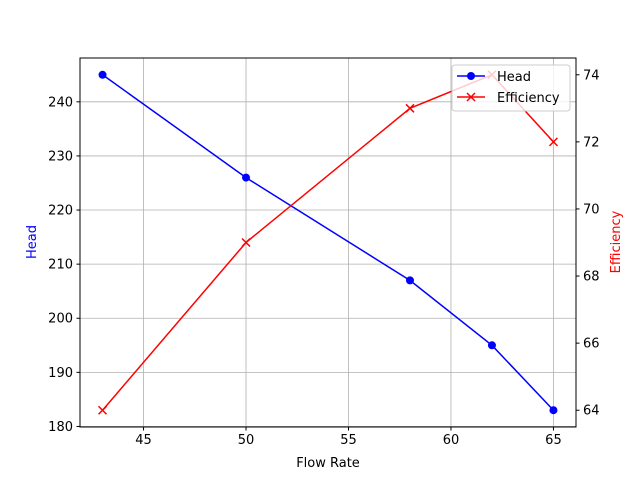 The image size is (640, 480). I want to click on left-y-tick-label: 190, so click(60, 373).